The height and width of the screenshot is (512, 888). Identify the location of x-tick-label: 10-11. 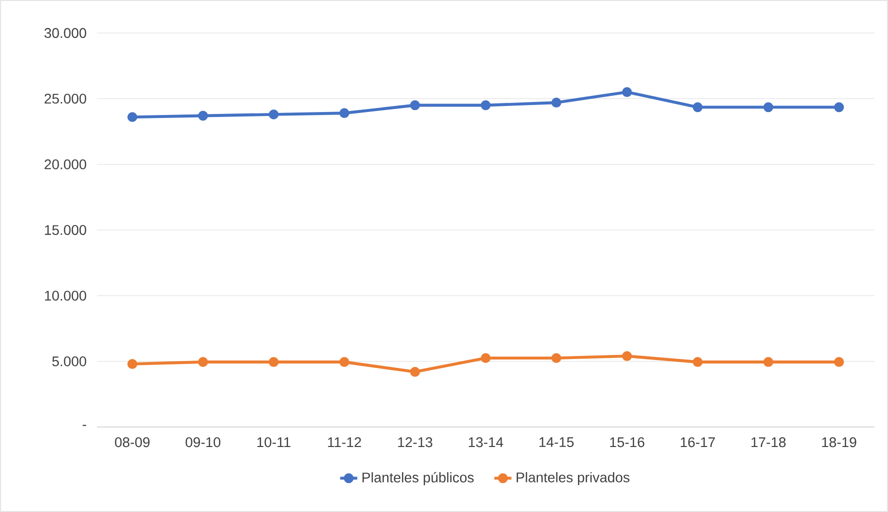
(273, 442).